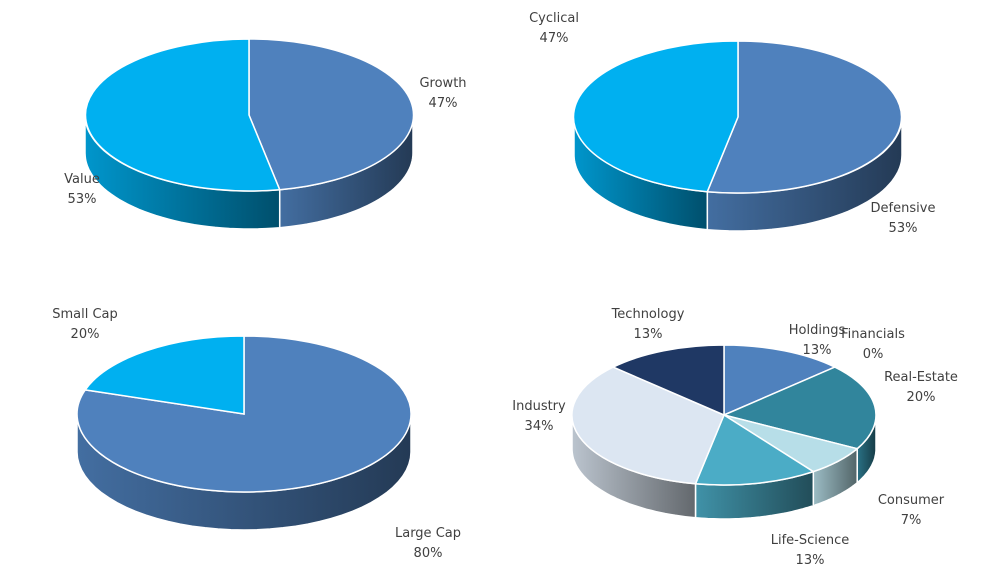 This screenshot has height=573, width=988. I want to click on pie-slice-technology, so click(668, 380).